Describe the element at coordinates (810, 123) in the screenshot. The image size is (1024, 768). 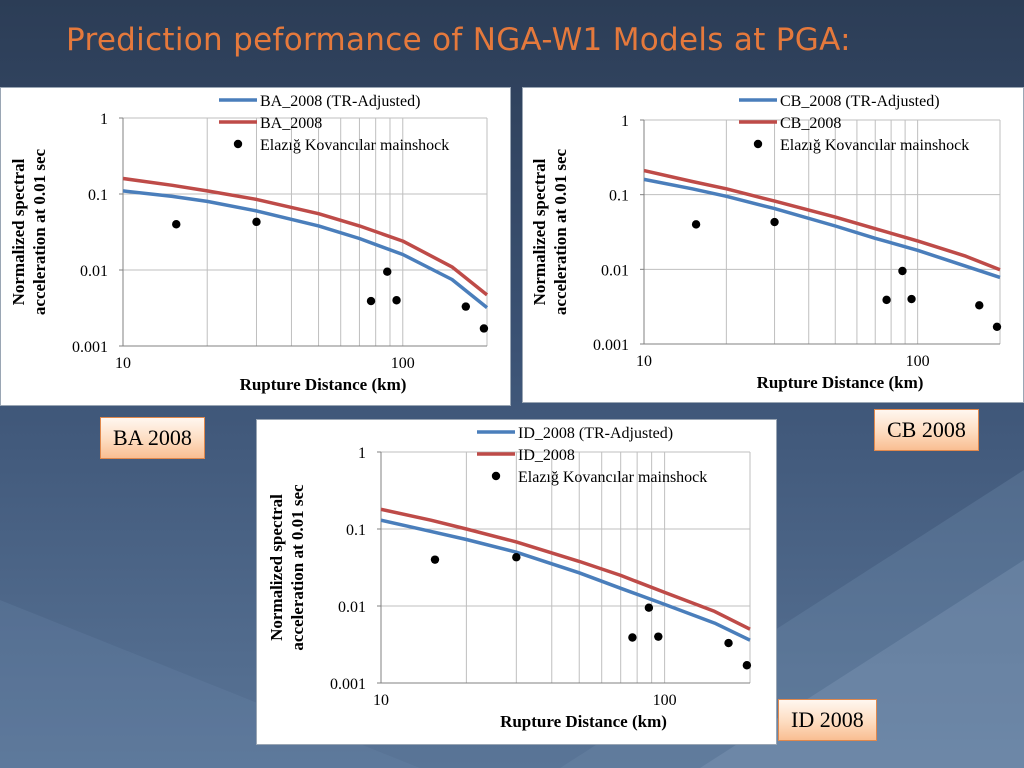
I see `legend-entry: CB_2008` at that location.